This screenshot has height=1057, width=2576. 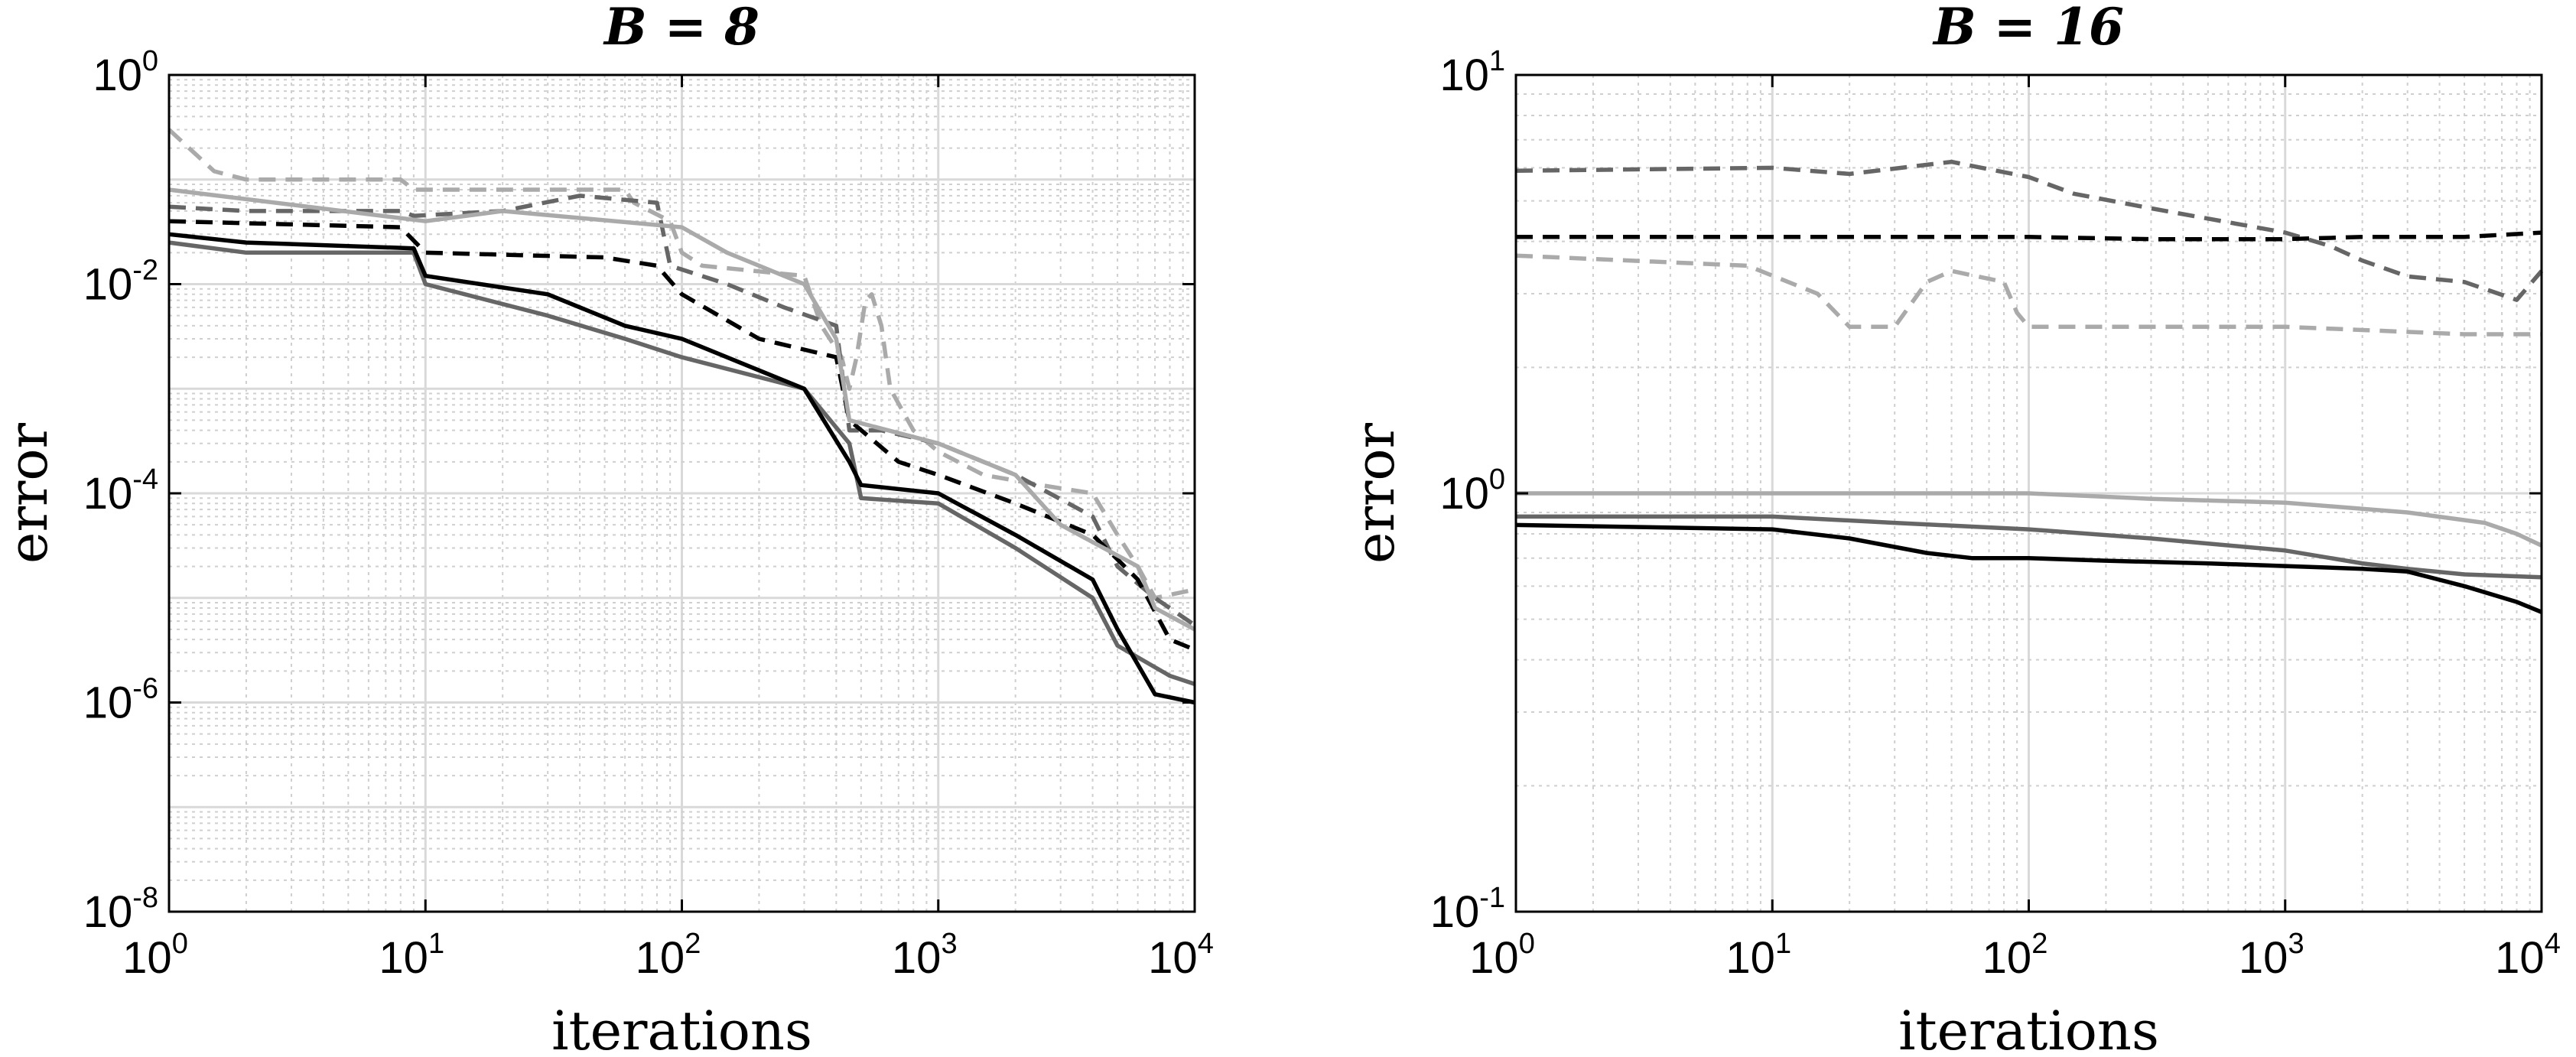 I want to click on y-tick-exp: 1, so click(x=1497, y=61).